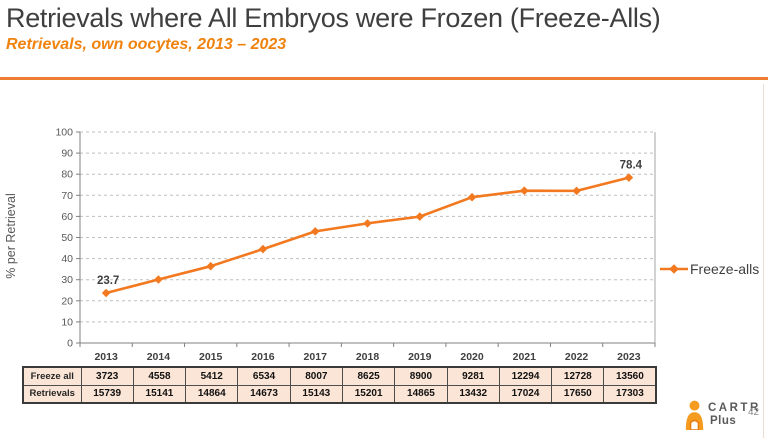 The width and height of the screenshot is (768, 438). I want to click on table-cell: 15141, so click(159, 394).